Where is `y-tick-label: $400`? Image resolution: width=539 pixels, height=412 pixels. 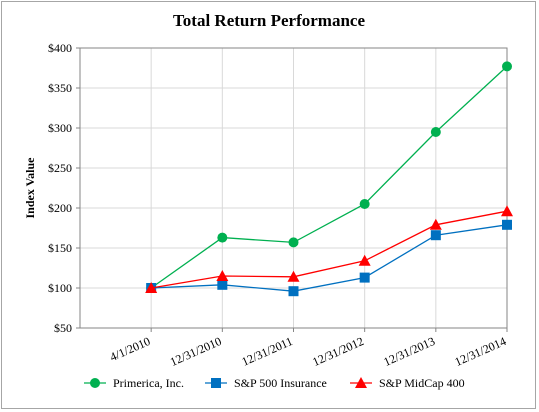
y-tick-label: $400 is located at coordinates (60, 48).